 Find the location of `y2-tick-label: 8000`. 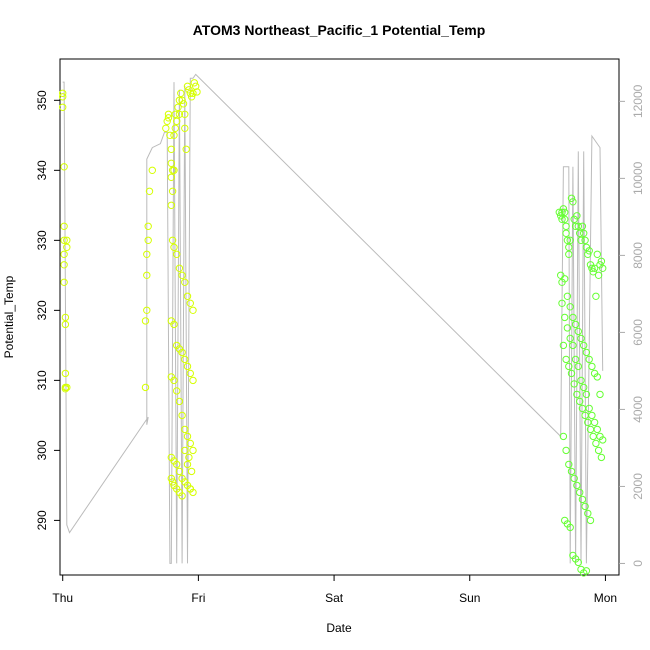

y2-tick-label: 8000 is located at coordinates (638, 255).